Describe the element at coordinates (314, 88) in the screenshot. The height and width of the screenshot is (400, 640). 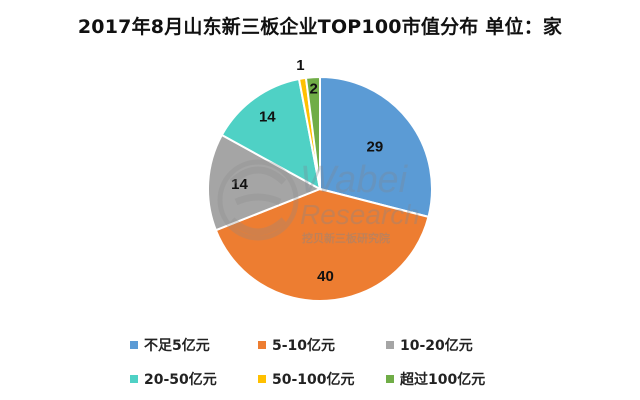
I see `slice-value-label-6: 2` at that location.